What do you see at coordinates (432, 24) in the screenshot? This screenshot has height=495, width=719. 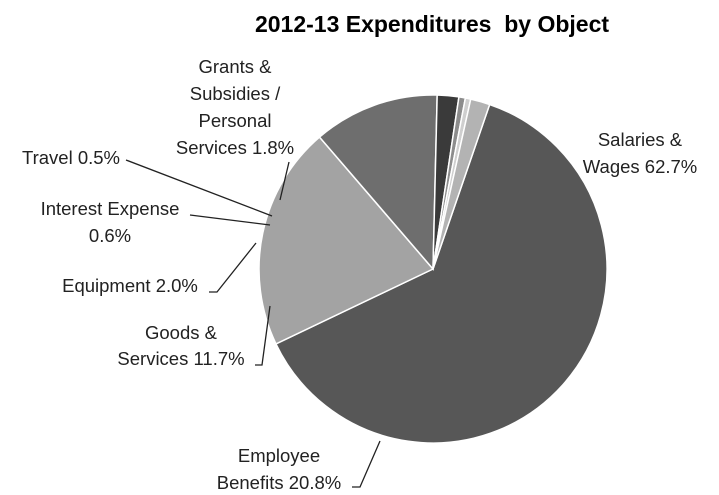 I see `chart-title: 2012-13 Expenditures by Object` at bounding box center [432, 24].